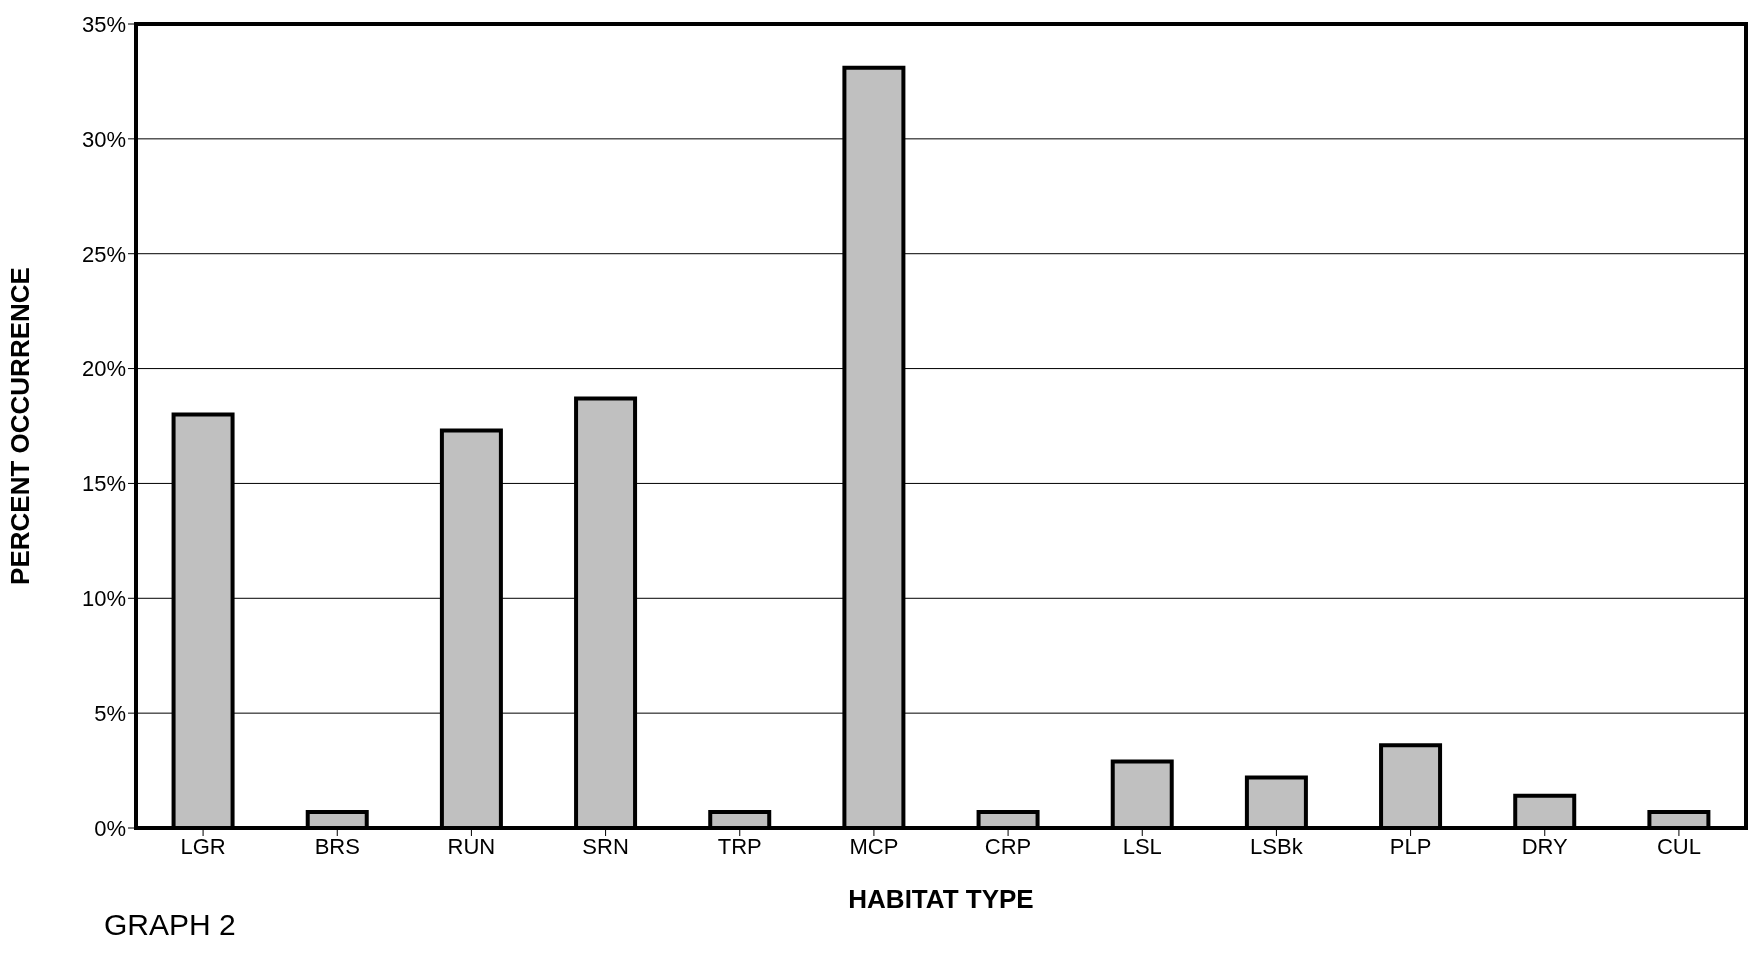 The width and height of the screenshot is (1764, 965). Describe the element at coordinates (170, 925) in the screenshot. I see `caption: GRAPH 2` at that location.